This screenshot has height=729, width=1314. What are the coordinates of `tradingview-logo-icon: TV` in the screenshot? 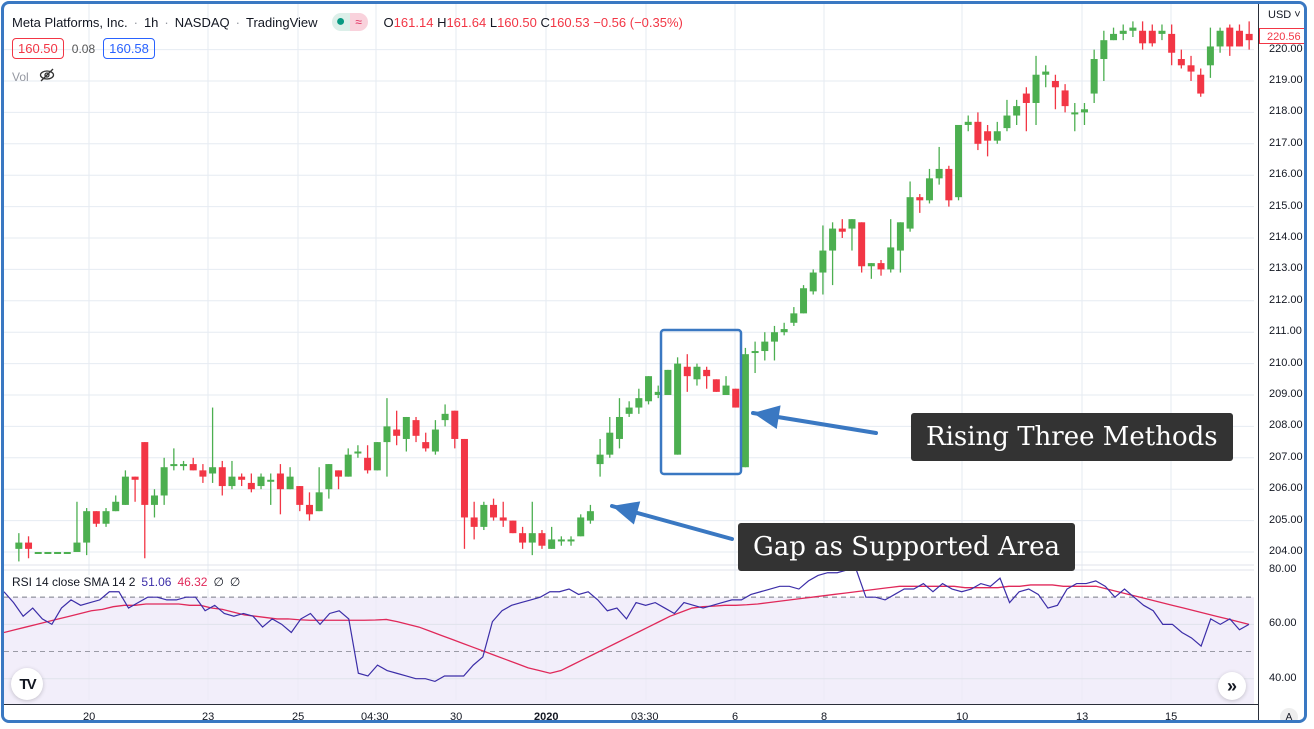 It's located at (27, 684).